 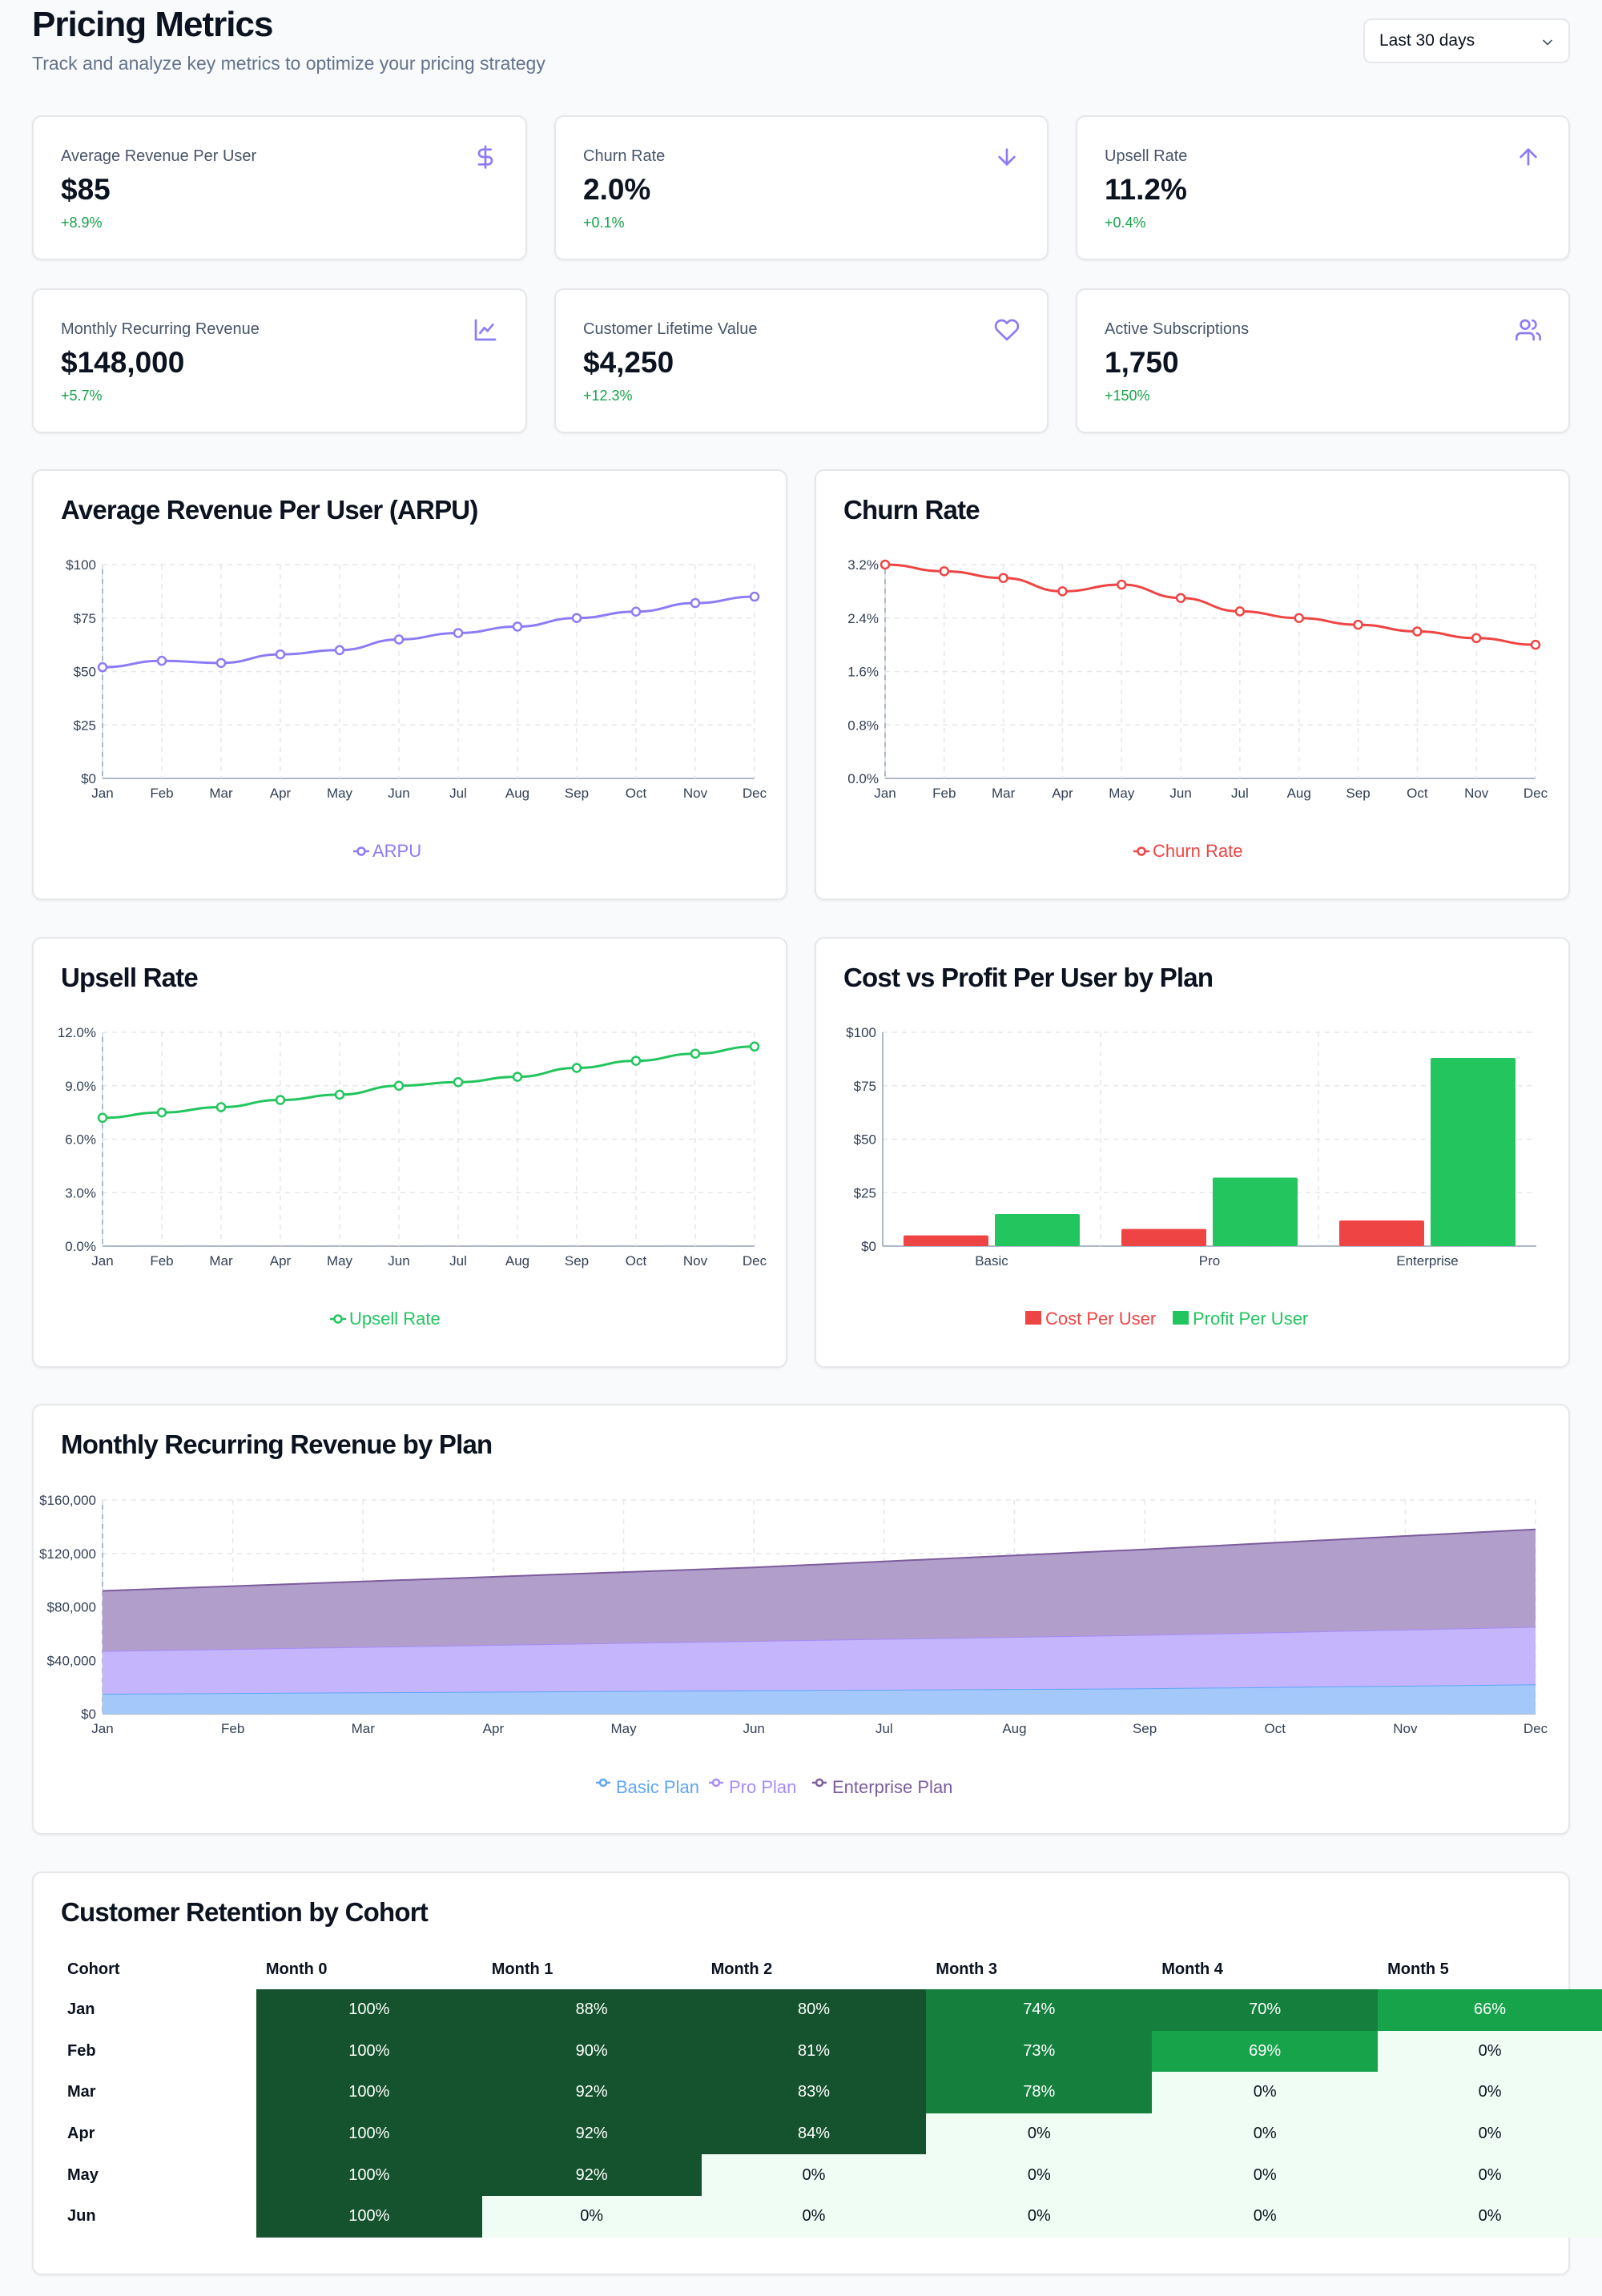 What do you see at coordinates (1528, 330) in the screenshot?
I see `users-icon` at bounding box center [1528, 330].